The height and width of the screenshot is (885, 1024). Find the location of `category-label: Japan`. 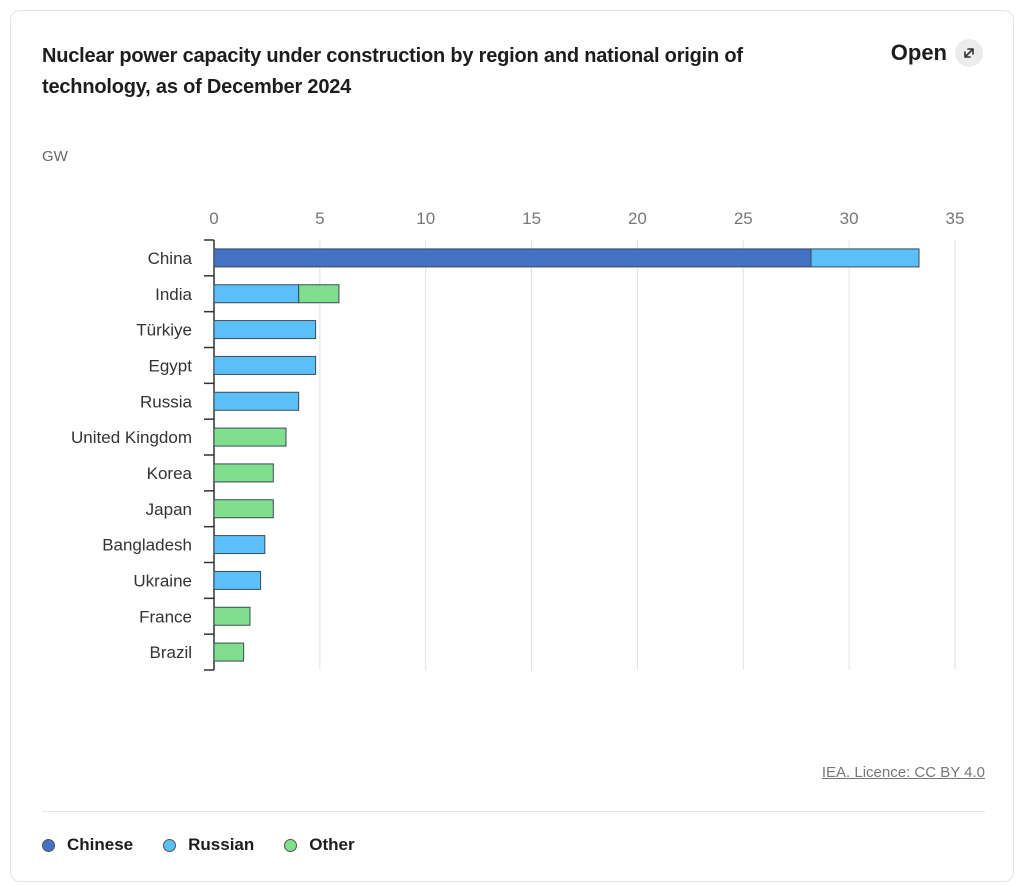

category-label: Japan is located at coordinates (169, 509).